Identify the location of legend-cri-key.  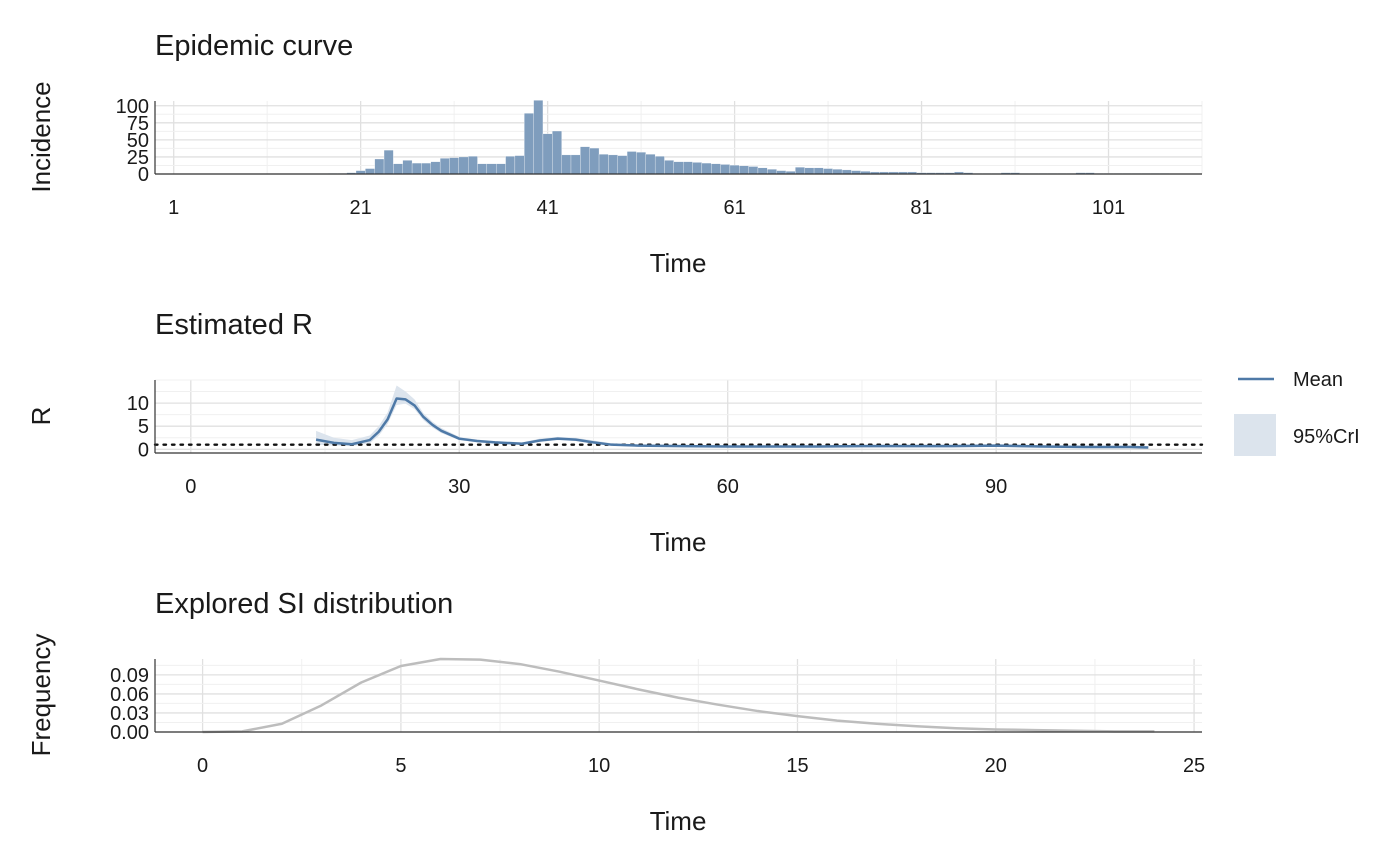
(1255, 435).